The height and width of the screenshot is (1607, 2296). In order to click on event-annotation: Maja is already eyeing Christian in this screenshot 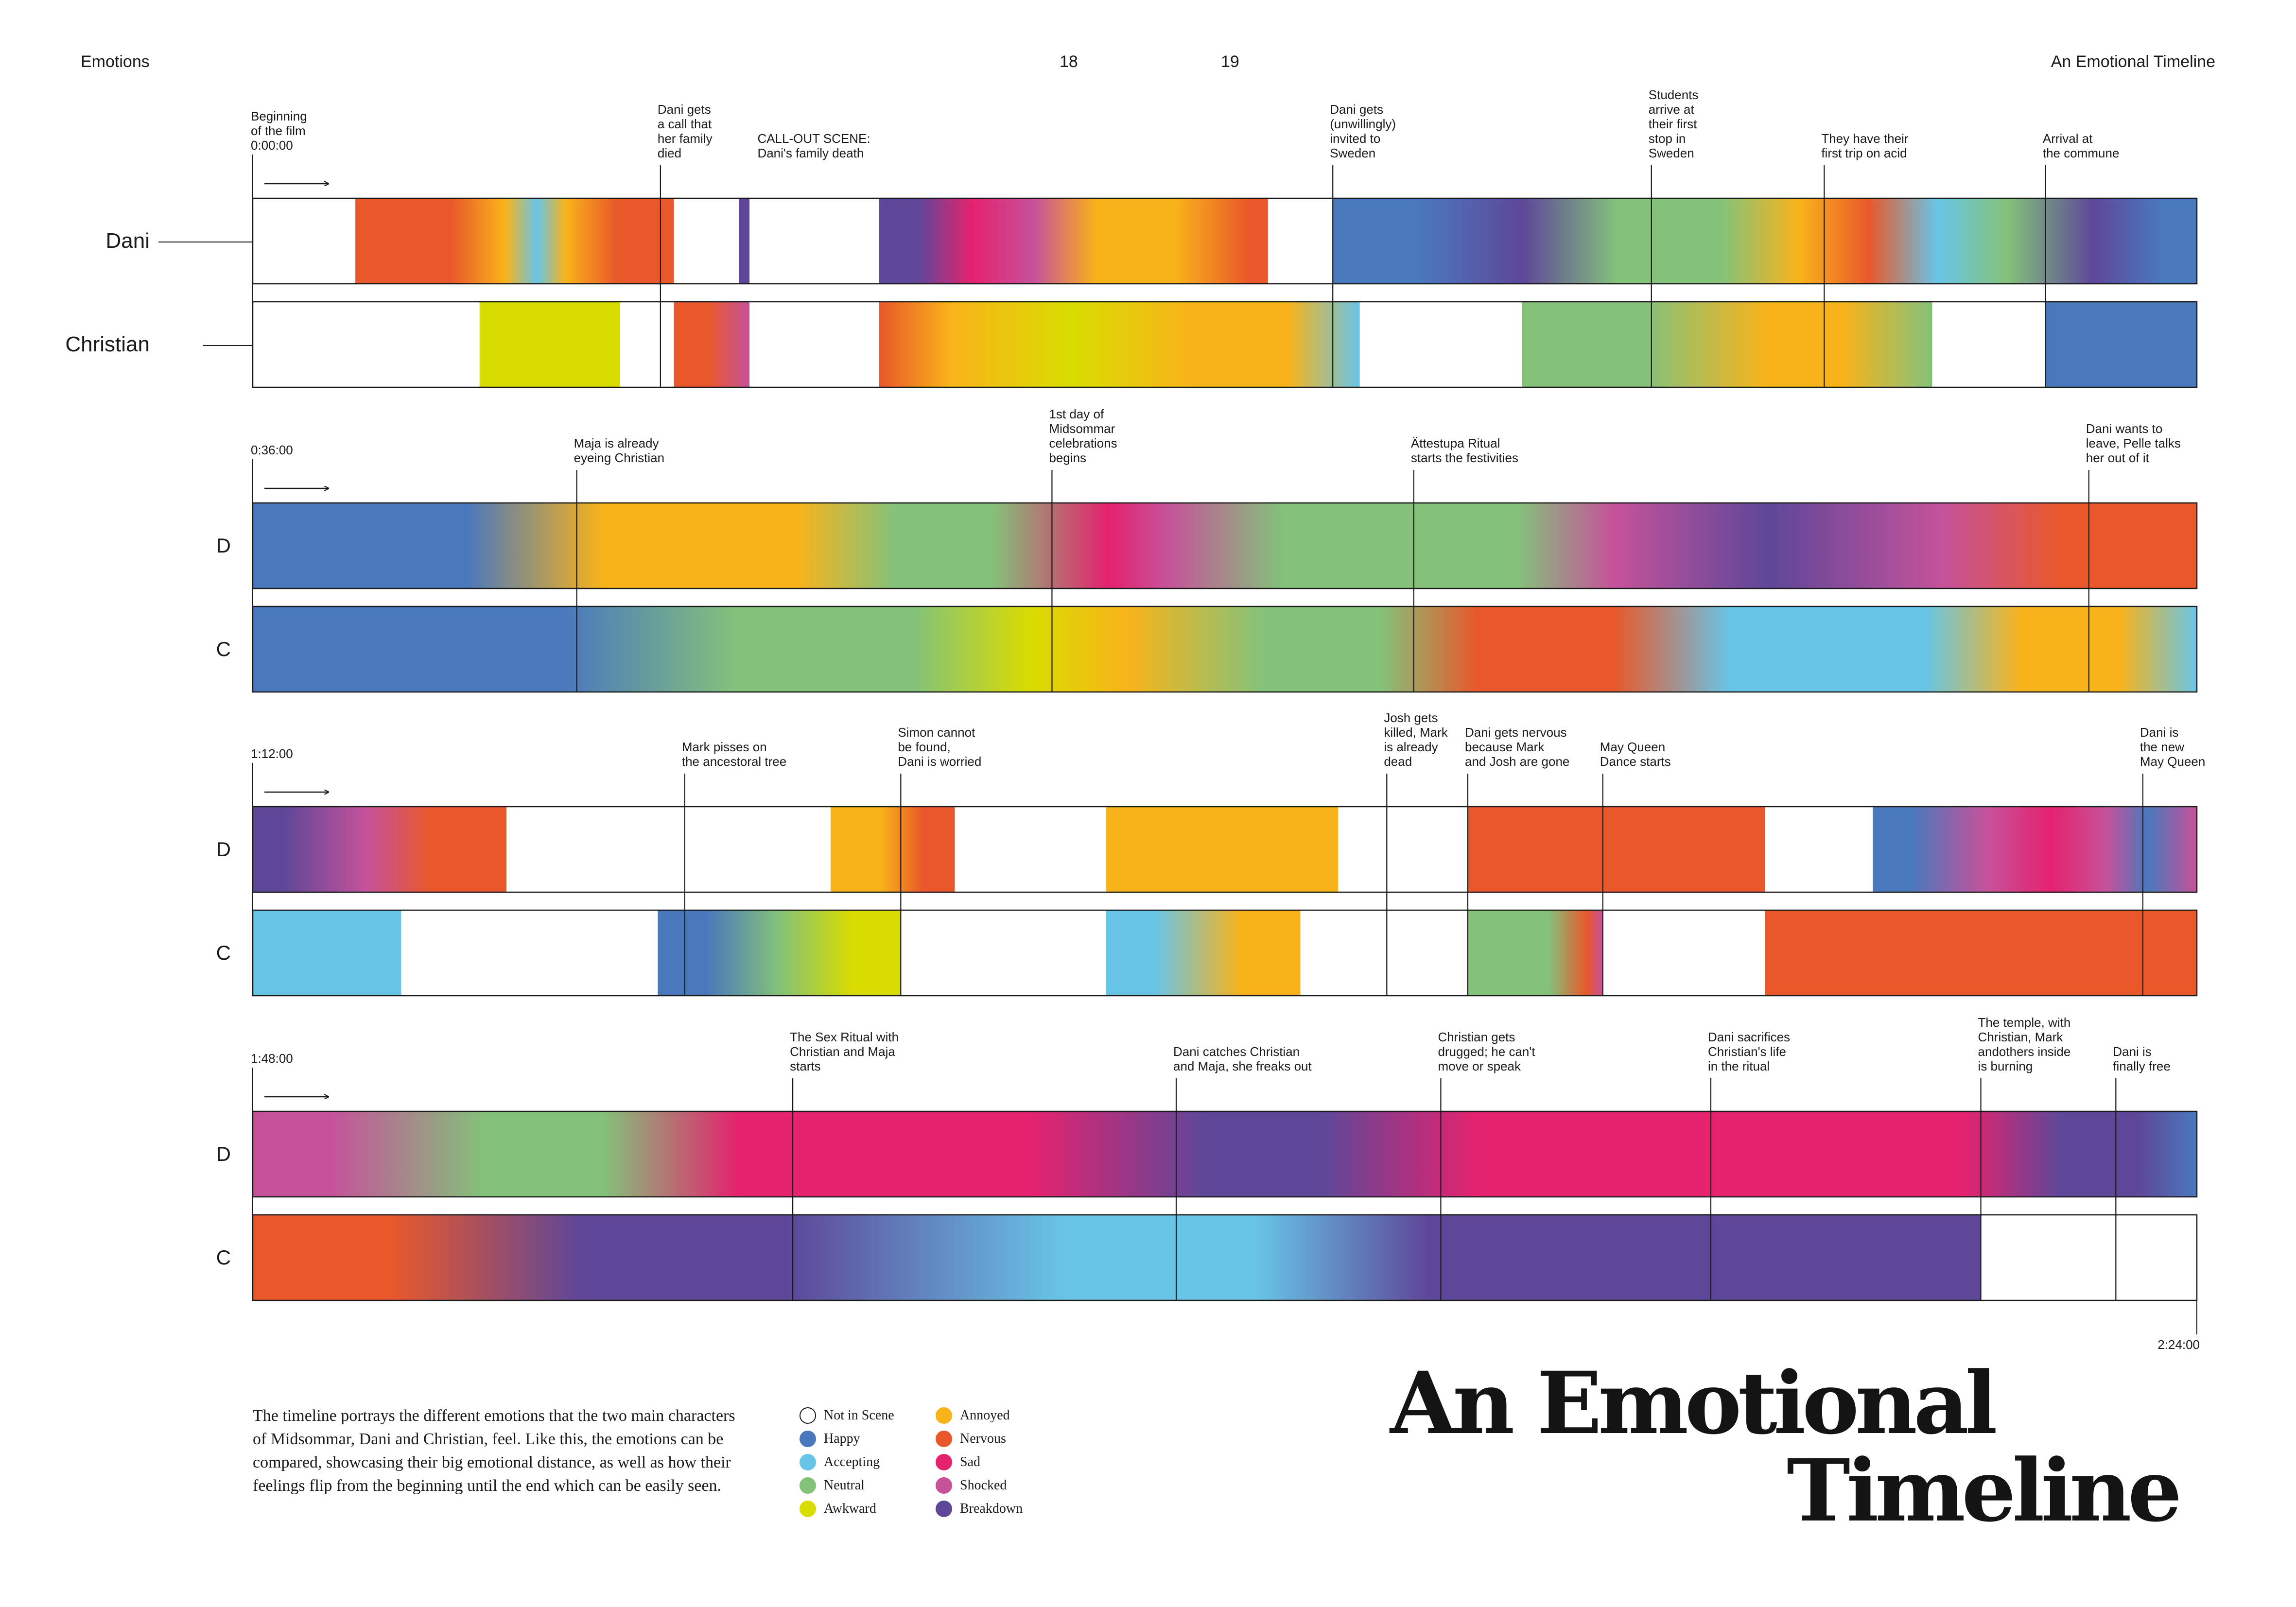, I will do `click(619, 450)`.